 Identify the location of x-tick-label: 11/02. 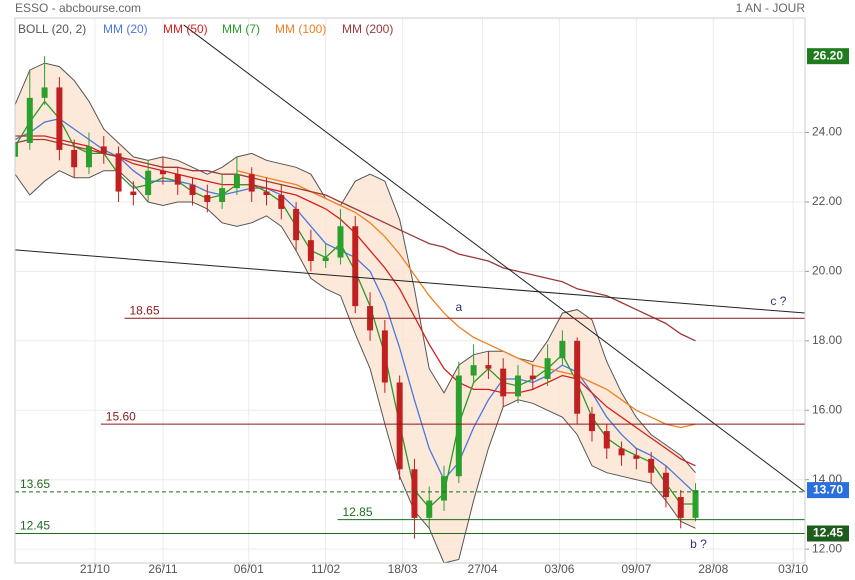
(325, 569).